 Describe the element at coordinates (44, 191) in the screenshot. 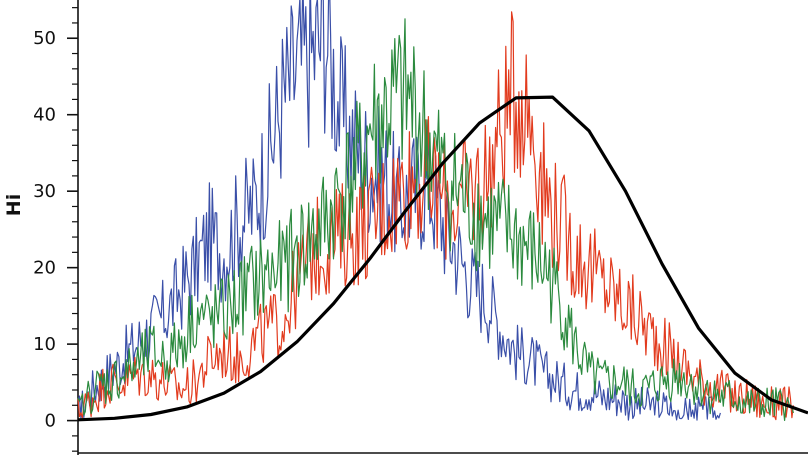

I see `y-tick-label: 30` at that location.